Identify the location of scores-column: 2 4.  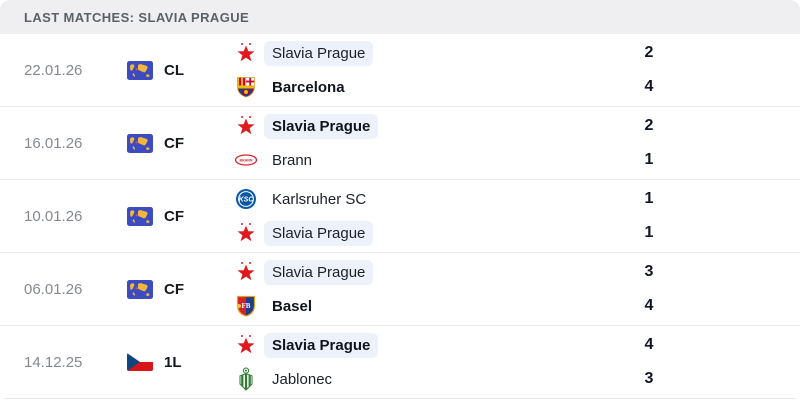
(649, 70).